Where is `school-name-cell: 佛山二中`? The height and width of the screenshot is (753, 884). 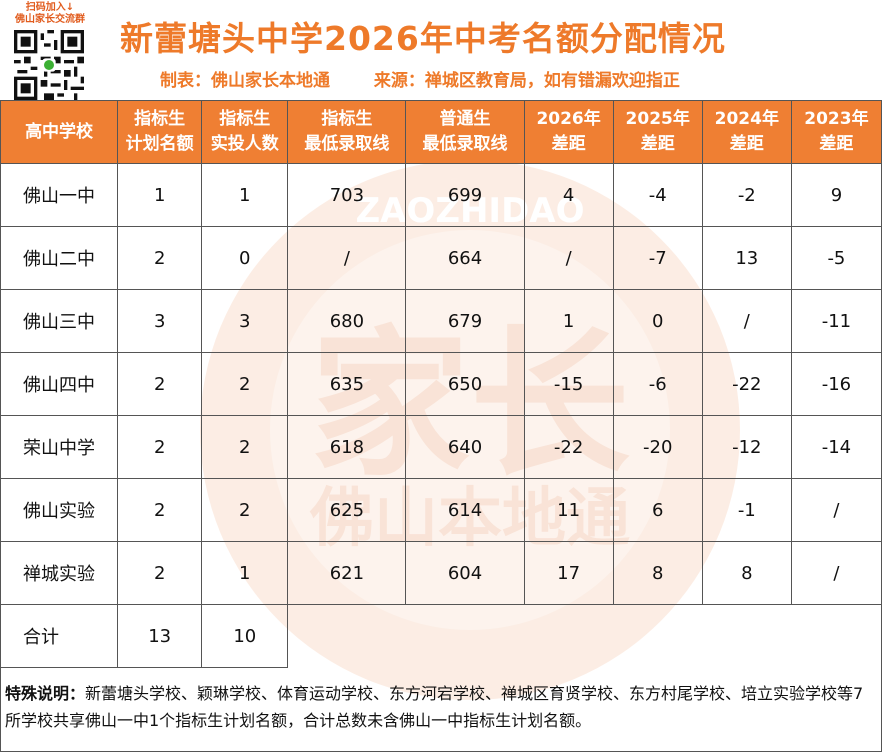
school-name-cell: 佛山二中 is located at coordinates (59, 258).